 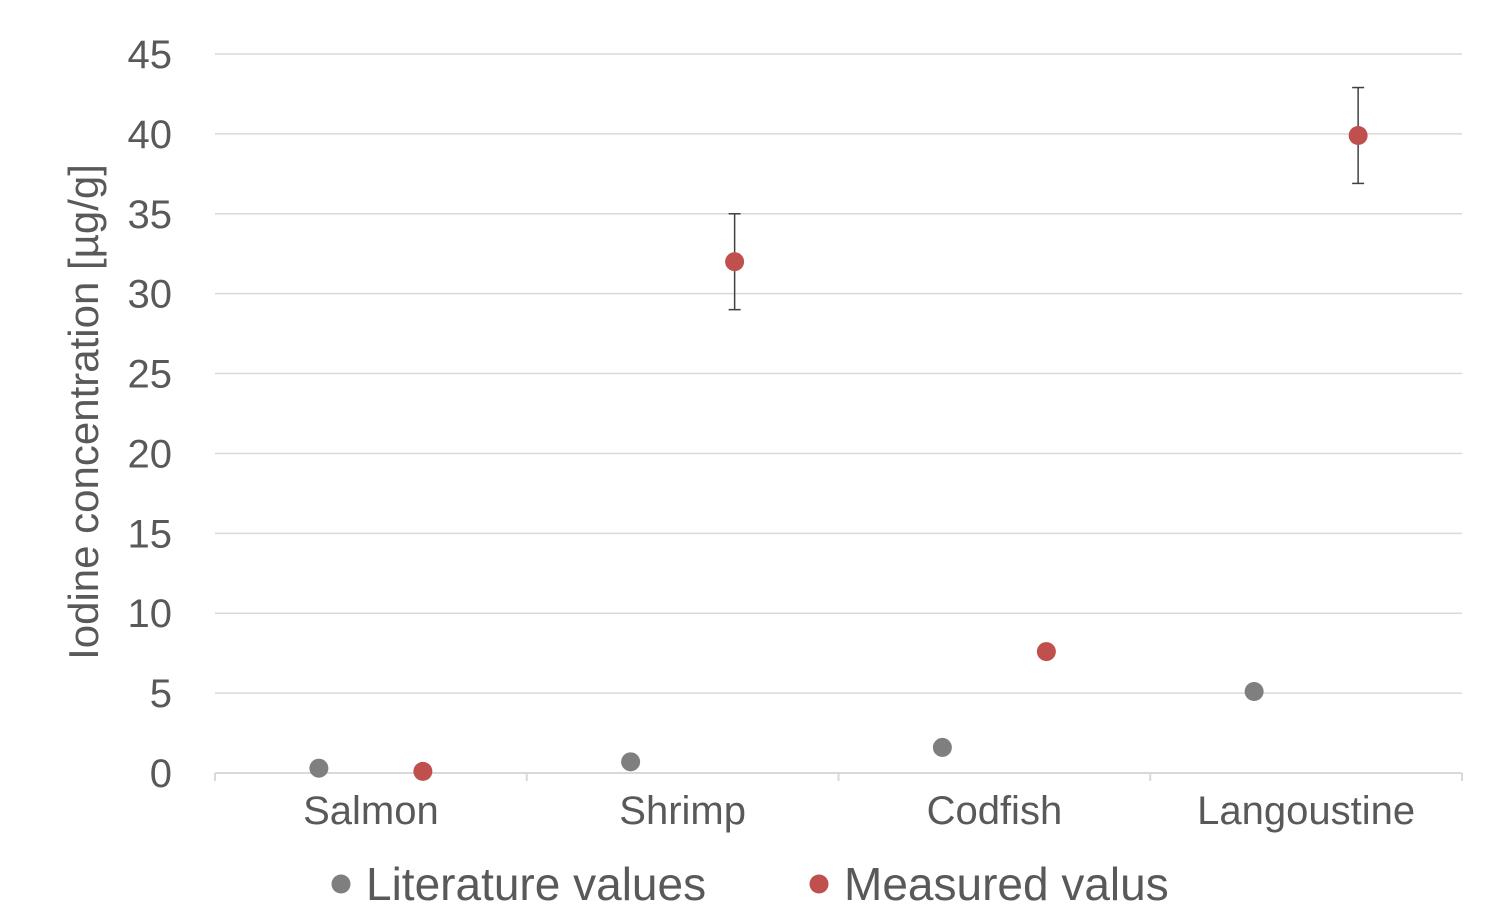 What do you see at coordinates (150, 534) in the screenshot?
I see `y-tick-label: 15` at bounding box center [150, 534].